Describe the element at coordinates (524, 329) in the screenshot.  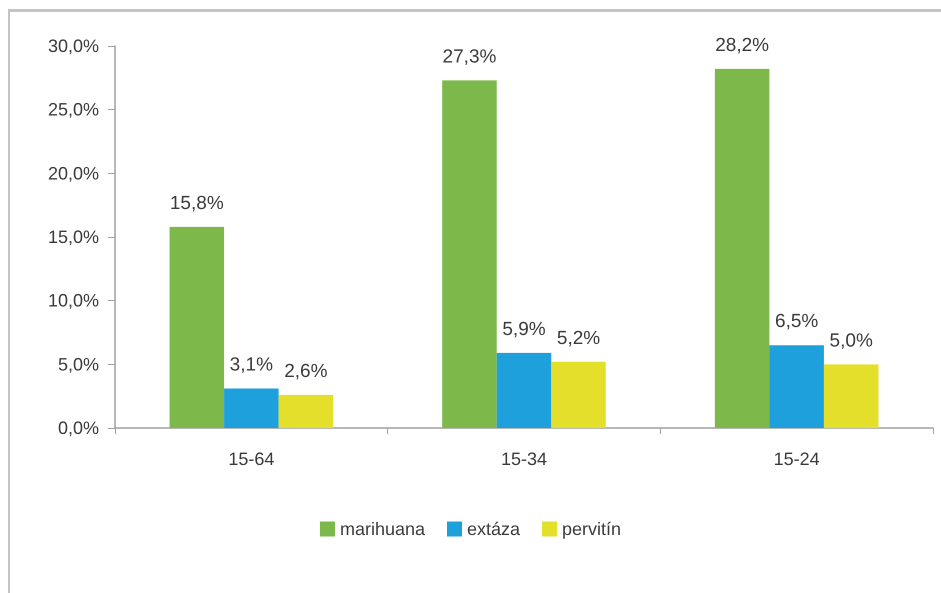
I see `data-label: 5,9%` at that location.